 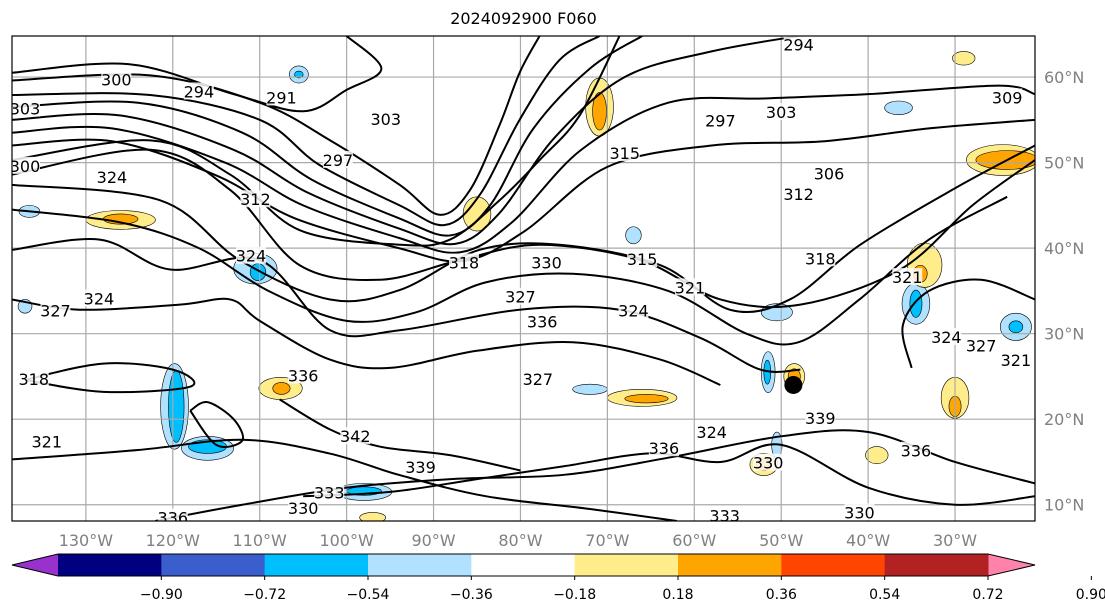 What do you see at coordinates (793, 384) in the screenshot?
I see `markers` at bounding box center [793, 384].